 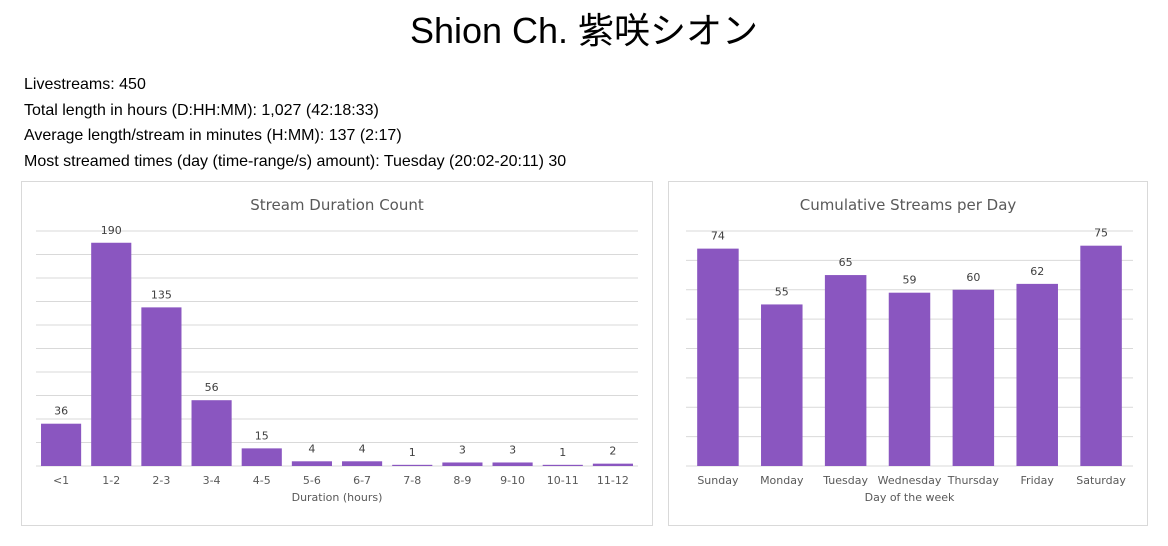 I want to click on bar-Sunday, so click(x=718, y=357).